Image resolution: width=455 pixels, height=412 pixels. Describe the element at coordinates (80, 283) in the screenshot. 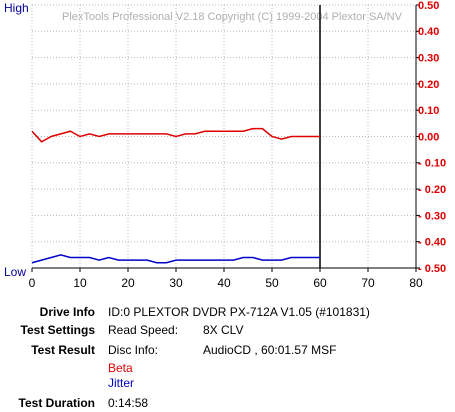

I see `x-tick-label: 10` at that location.